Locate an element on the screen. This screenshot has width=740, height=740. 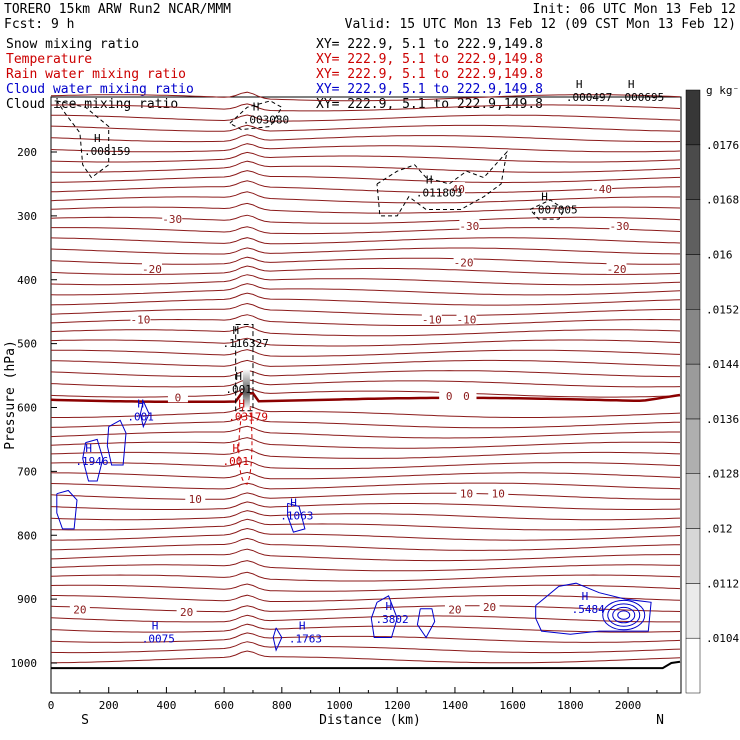
x-tick-8: 1600 is located at coordinates (512, 705).